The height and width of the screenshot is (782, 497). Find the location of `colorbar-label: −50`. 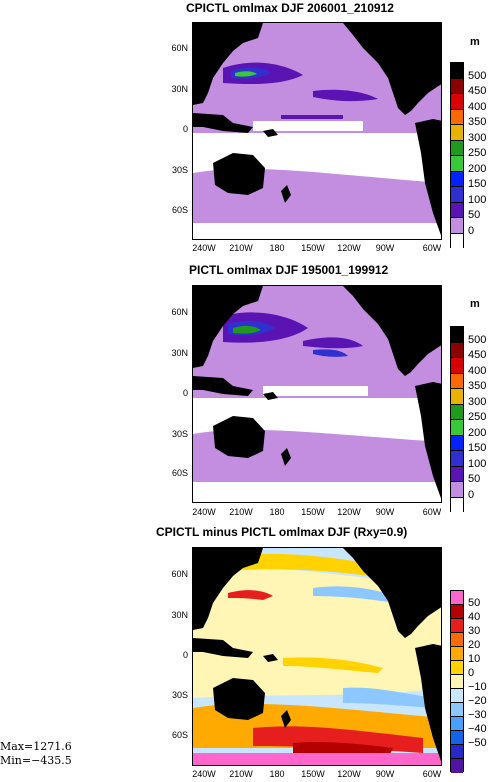

colorbar-label: −50 is located at coordinates (477, 743).